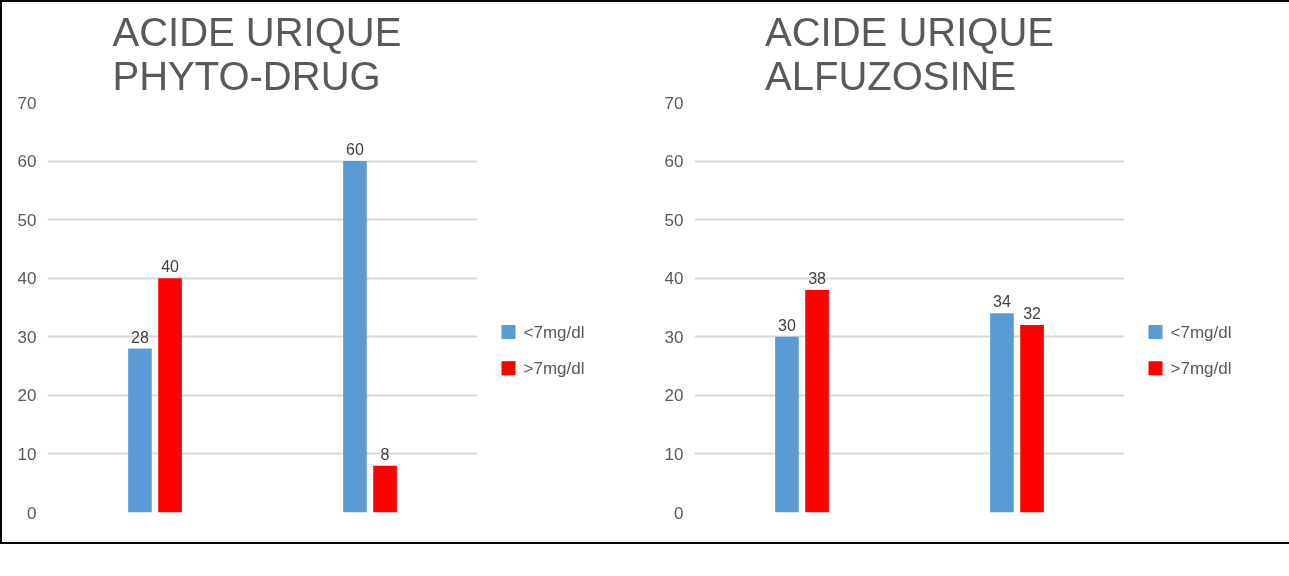 The image size is (1289, 576). What do you see at coordinates (787, 325) in the screenshot?
I see `data-label: 30` at bounding box center [787, 325].